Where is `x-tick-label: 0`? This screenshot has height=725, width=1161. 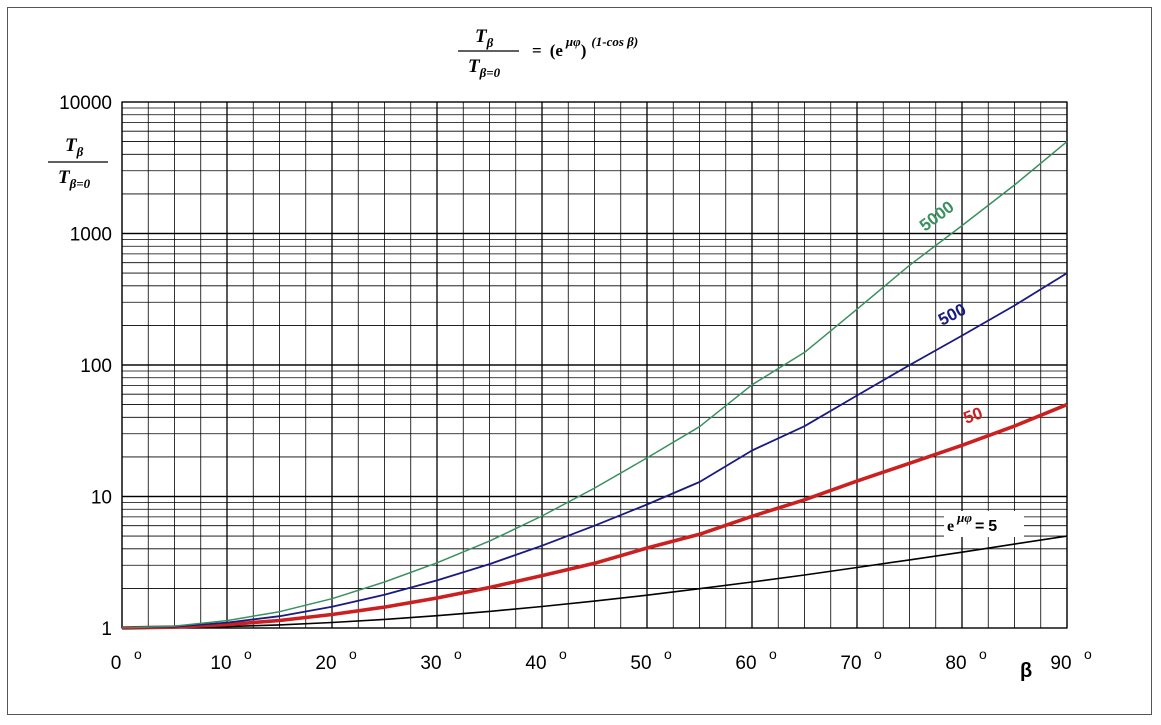 x-tick-label: 0 is located at coordinates (116, 663).